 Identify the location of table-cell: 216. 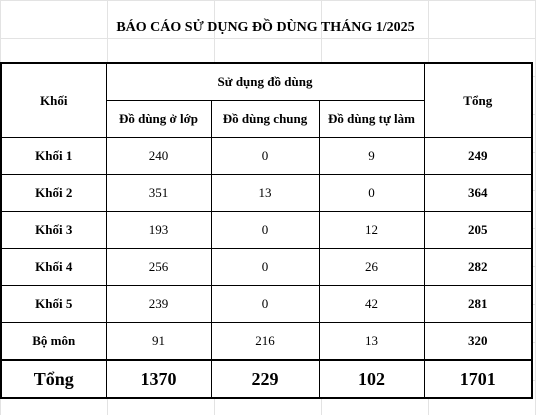
(265, 341).